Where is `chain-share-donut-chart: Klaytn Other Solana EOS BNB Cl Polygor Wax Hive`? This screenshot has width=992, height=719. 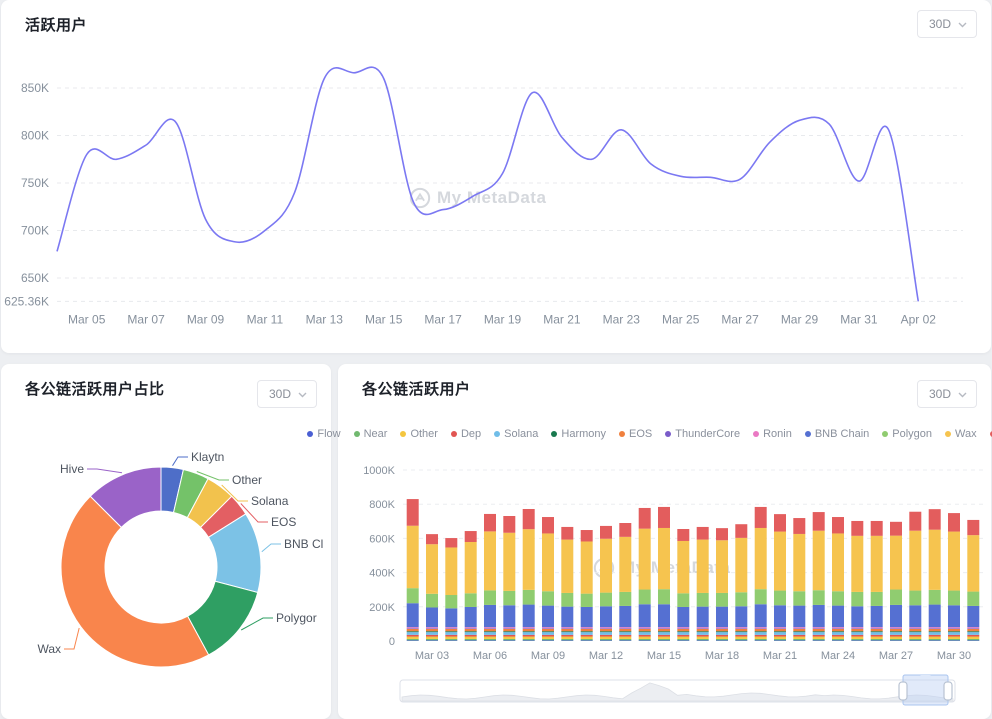
chain-share-donut-chart: Klaytn Other Solana EOS BNB Cl Polygor Wax Hive is located at coordinates (166, 569).